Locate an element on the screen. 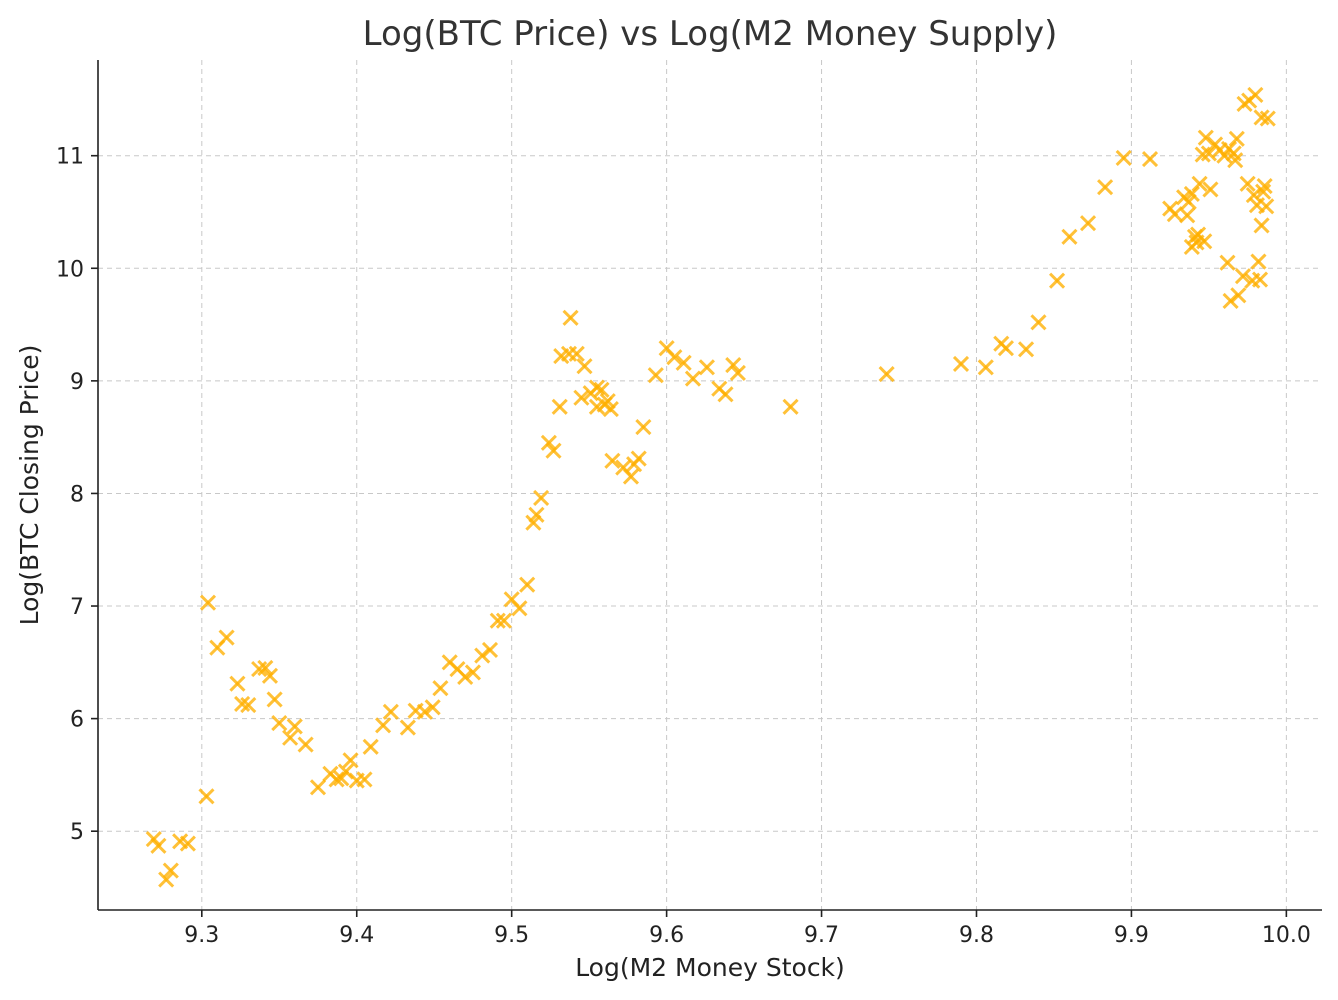  x-axis-ticks: 9.3 9.4 9.5 9.6 9.7 9.8 9.9 10.0 is located at coordinates (747, 929).